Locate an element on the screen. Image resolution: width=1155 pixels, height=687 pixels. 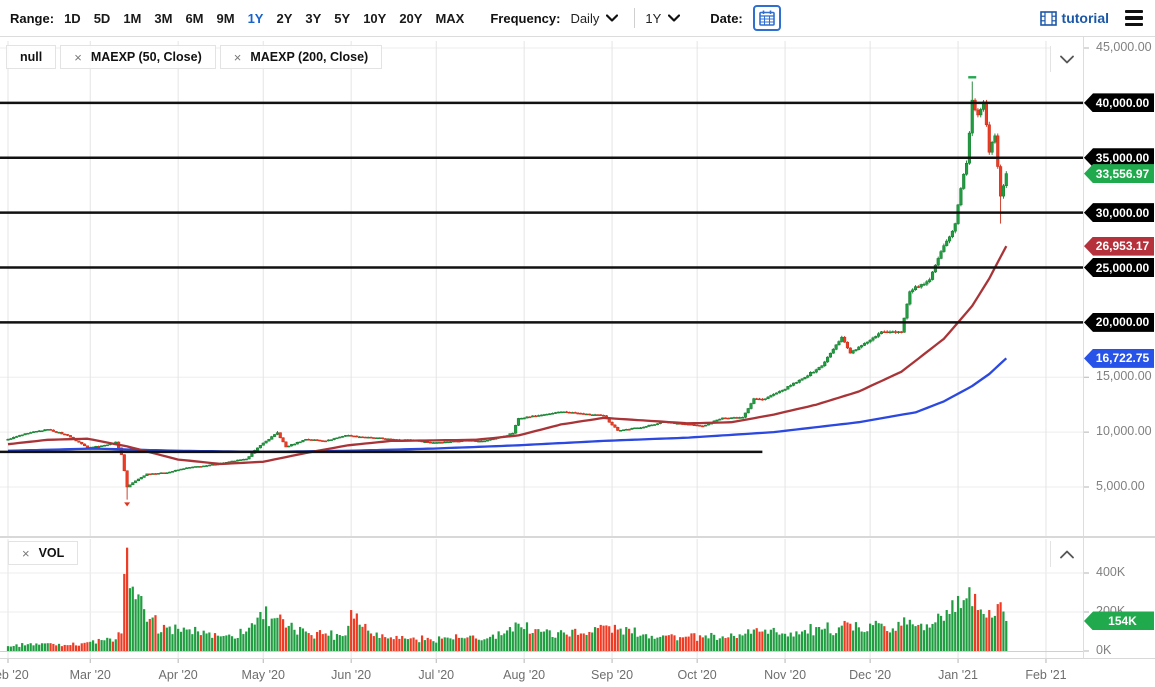
price-level-badge: 35,000.00 is located at coordinates (1119, 158).